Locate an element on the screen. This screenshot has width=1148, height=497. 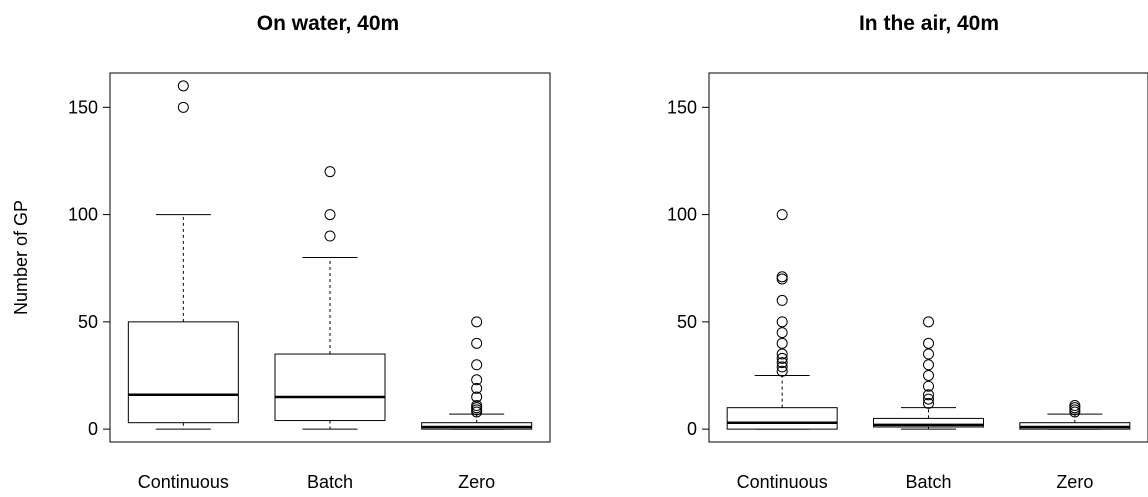
chart-title: On water, 40m is located at coordinates (328, 23).